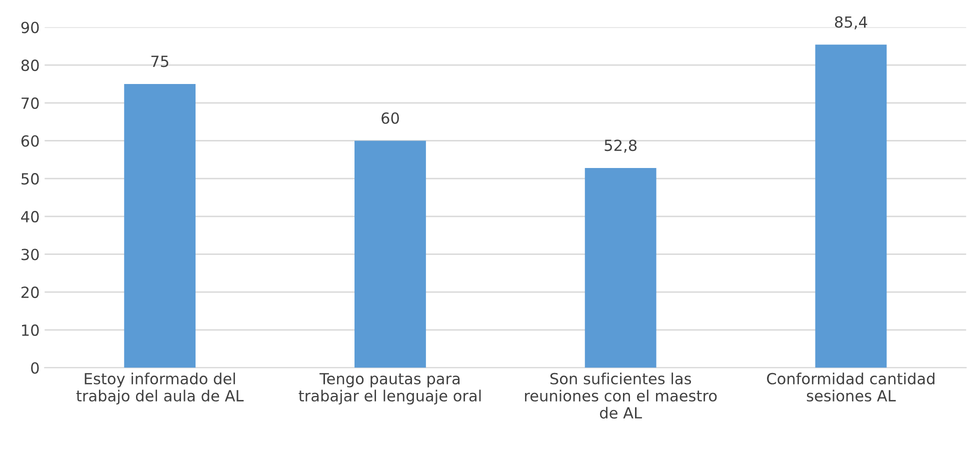 The image size is (971, 454). I want to click on y-tick-label: 0, so click(35, 368).